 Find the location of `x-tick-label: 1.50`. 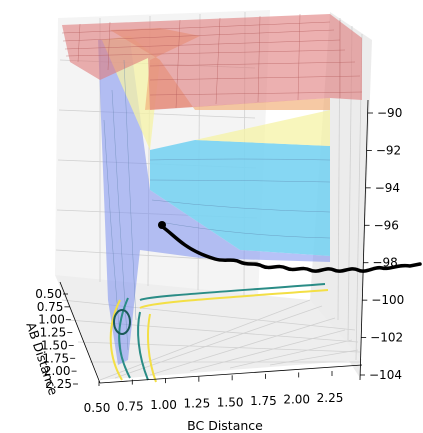

x-tick-label: 1.50 is located at coordinates (230, 402).